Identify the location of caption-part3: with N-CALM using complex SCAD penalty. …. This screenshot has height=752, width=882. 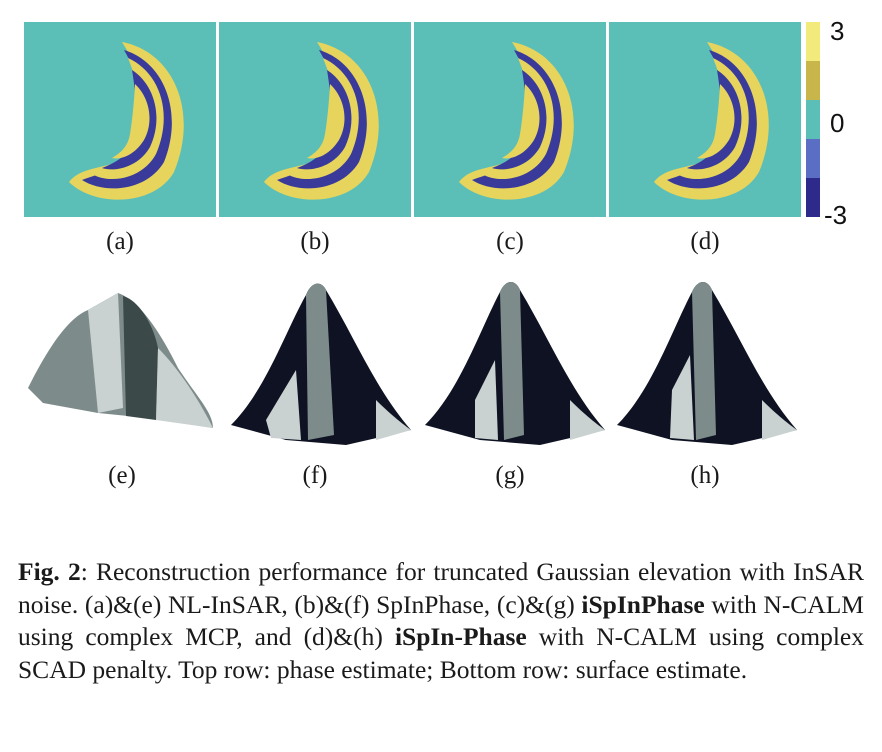
(441, 653).